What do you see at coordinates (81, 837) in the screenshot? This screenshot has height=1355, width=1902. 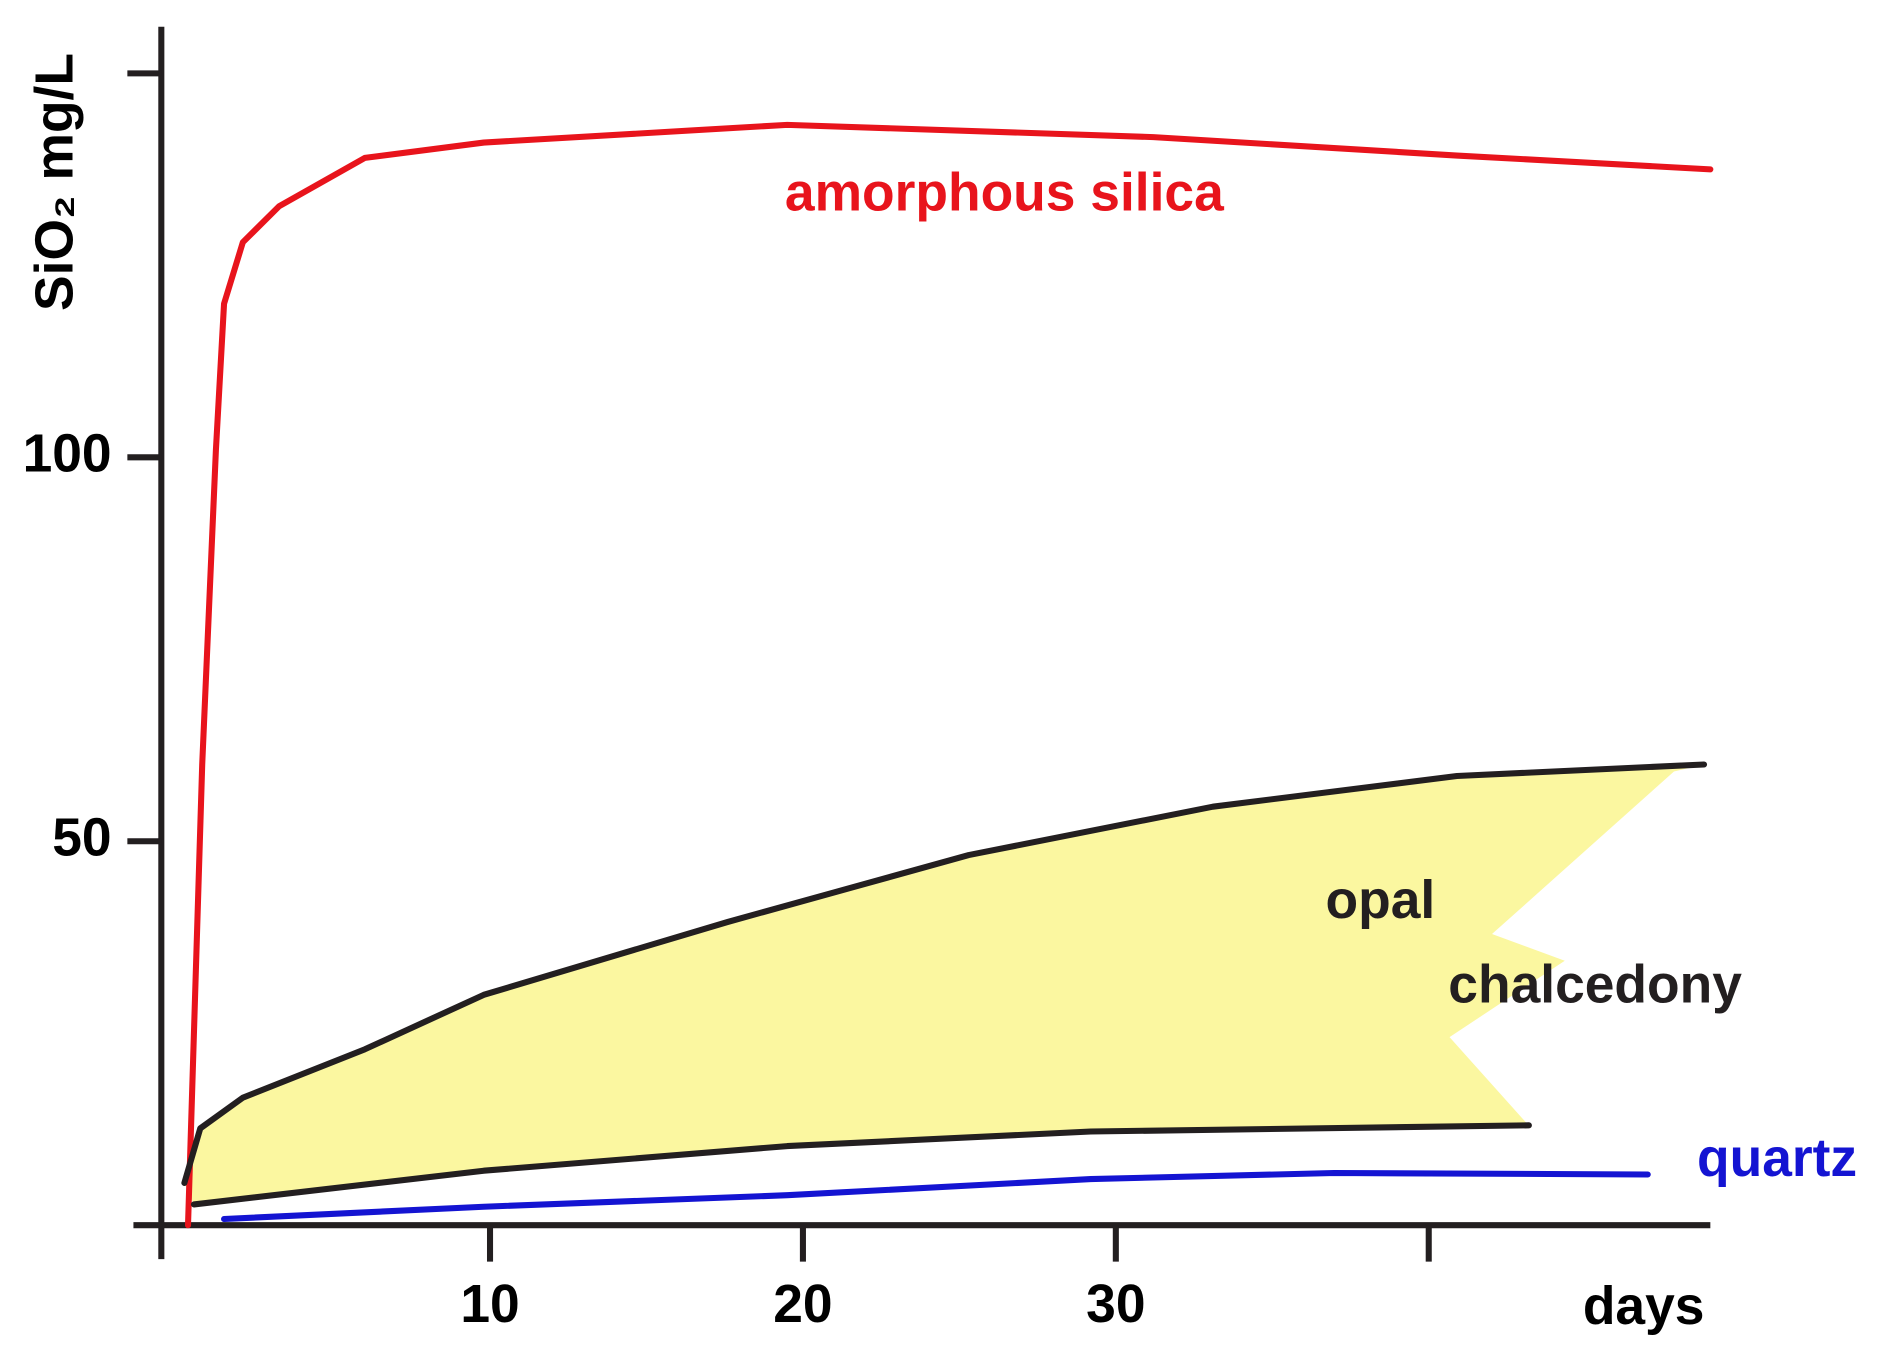 I see `y-tick-label: 50` at bounding box center [81, 837].